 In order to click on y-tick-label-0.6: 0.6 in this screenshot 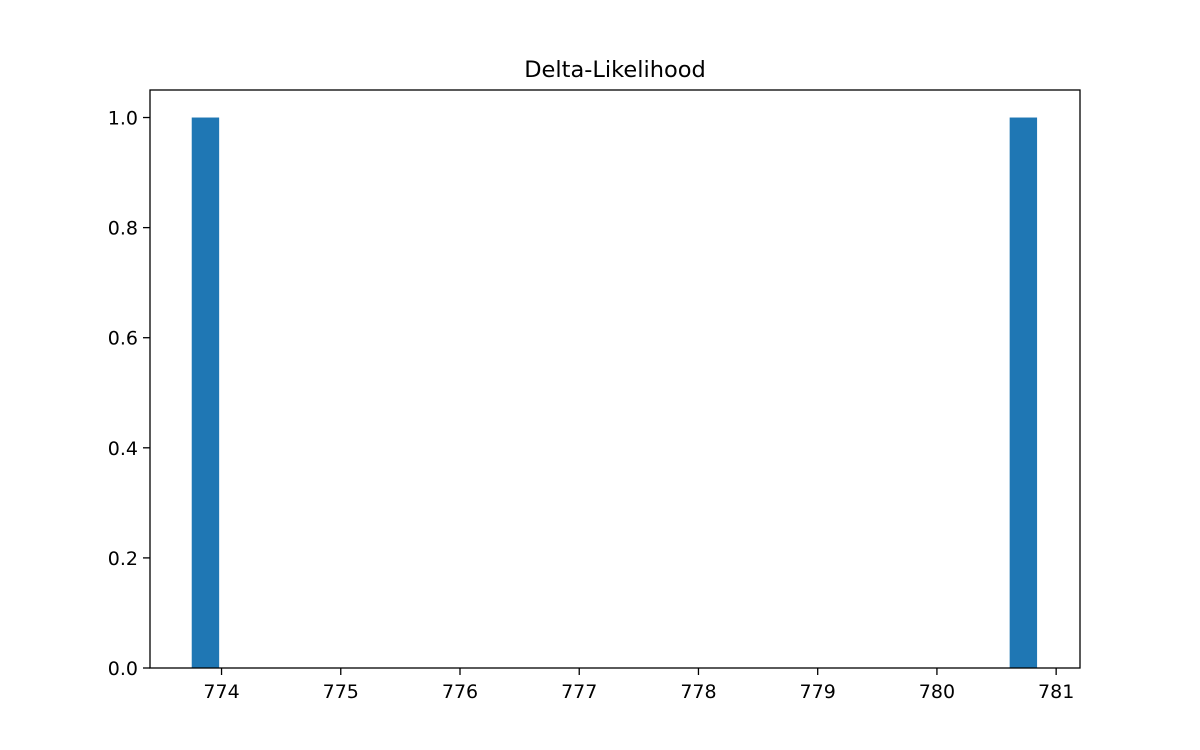, I will do `click(123, 339)`.